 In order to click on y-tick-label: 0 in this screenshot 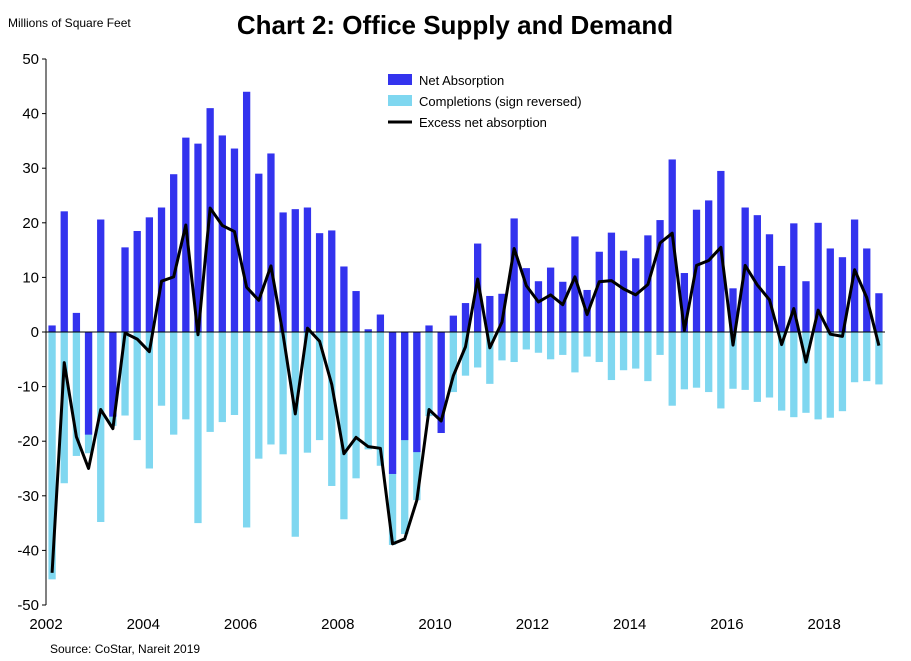, I will do `click(35, 332)`.